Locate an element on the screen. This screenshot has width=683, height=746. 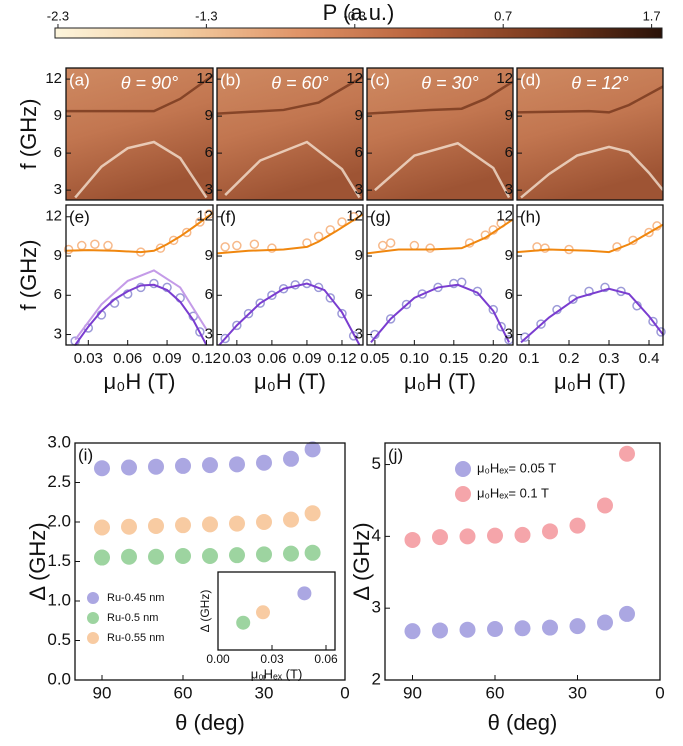
panel-label: (d) is located at coordinates (530, 79).